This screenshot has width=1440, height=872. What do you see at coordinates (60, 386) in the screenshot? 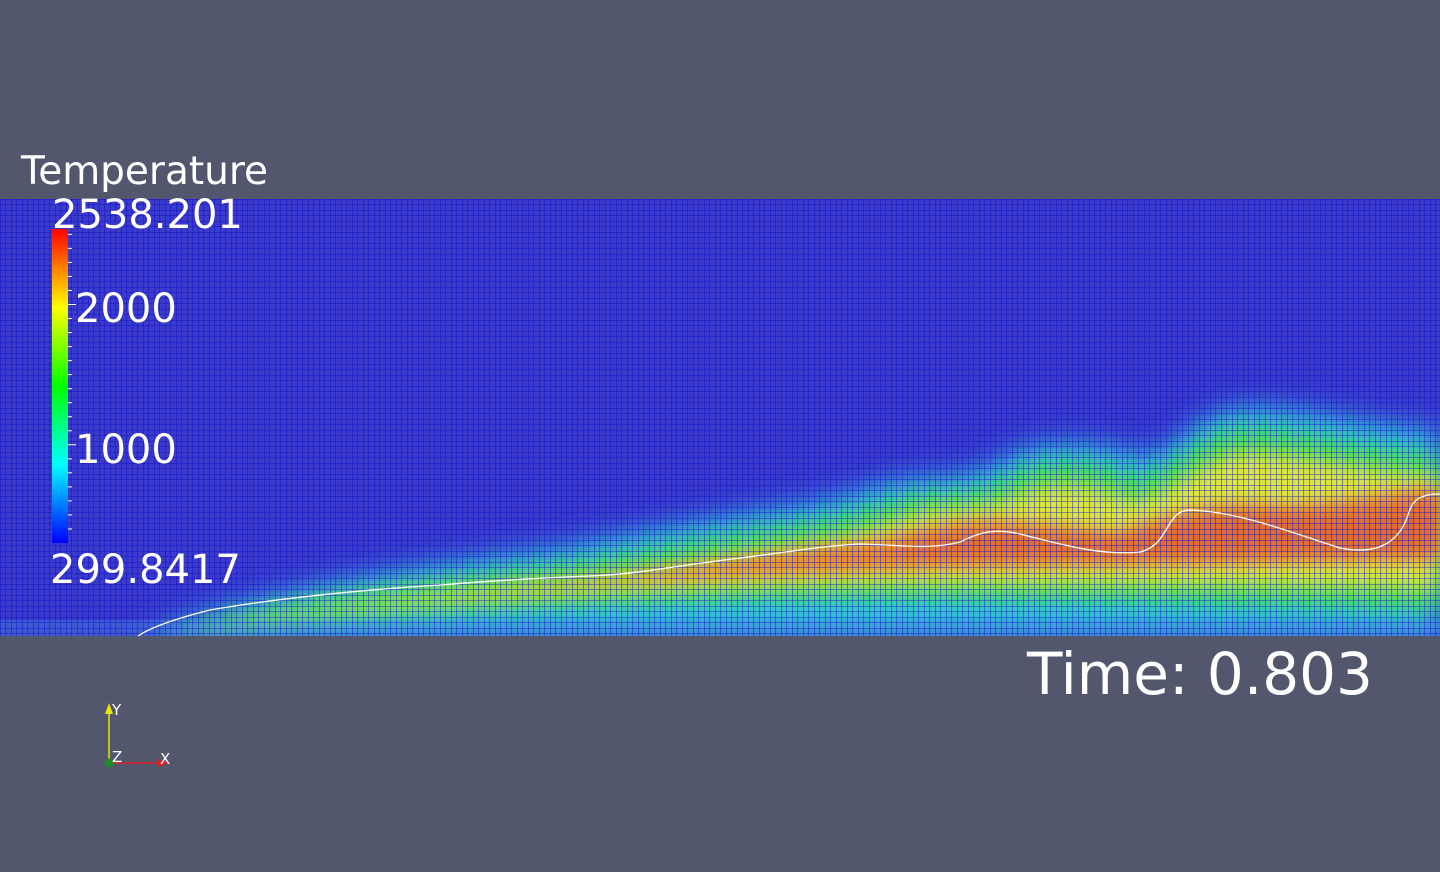
I see `color-bar` at bounding box center [60, 386].